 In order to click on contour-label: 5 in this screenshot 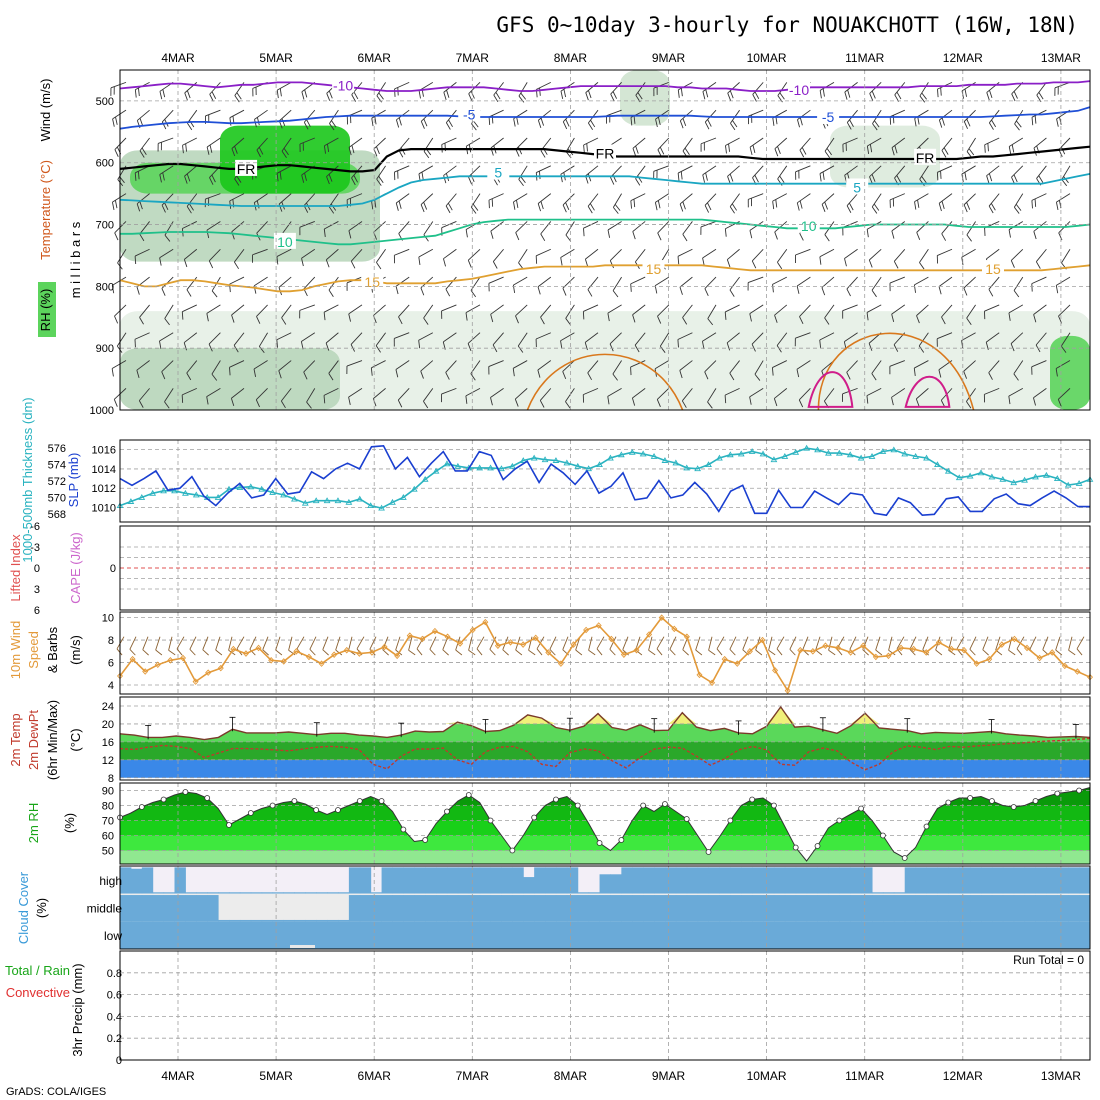, I will do `click(857, 187)`.